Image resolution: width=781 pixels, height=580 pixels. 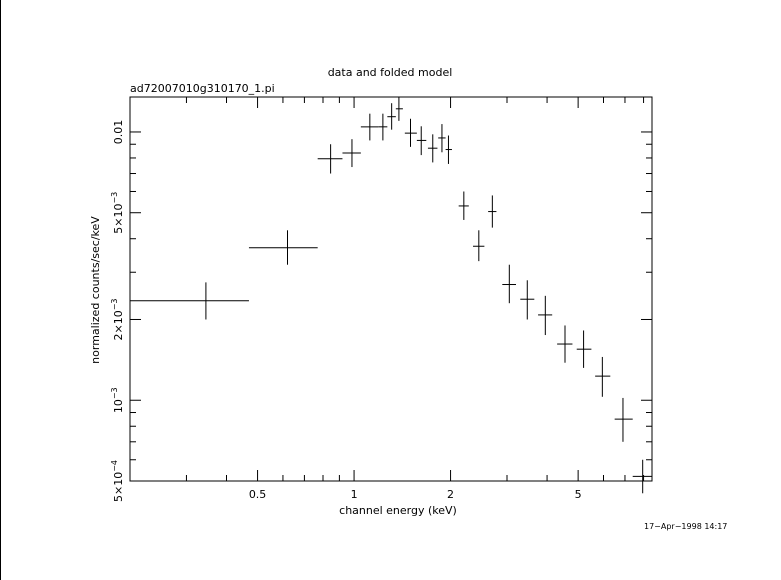 I want to click on y-axis-label: normalized counts/sec/keV, so click(x=95, y=290).